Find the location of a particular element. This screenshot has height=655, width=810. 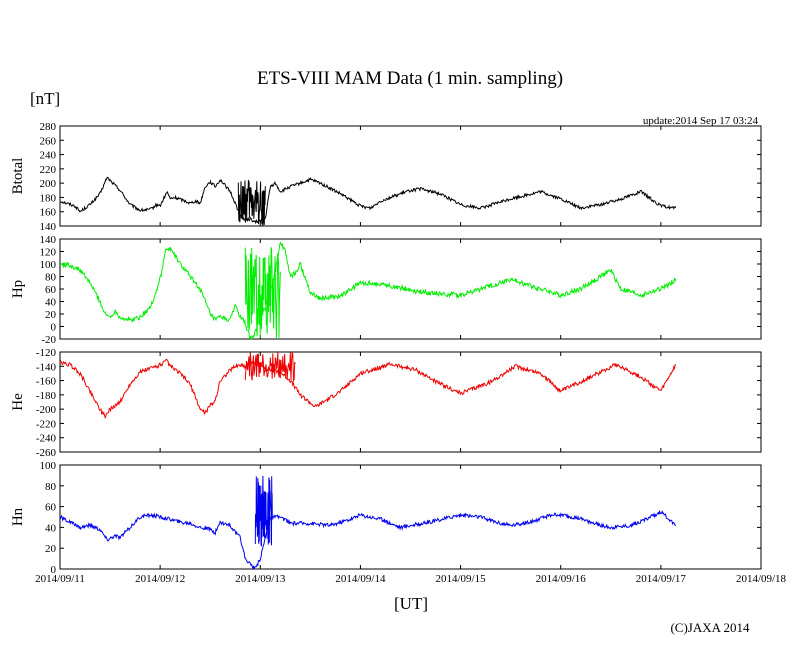

y-tick-label: 280 is located at coordinates (48, 127).